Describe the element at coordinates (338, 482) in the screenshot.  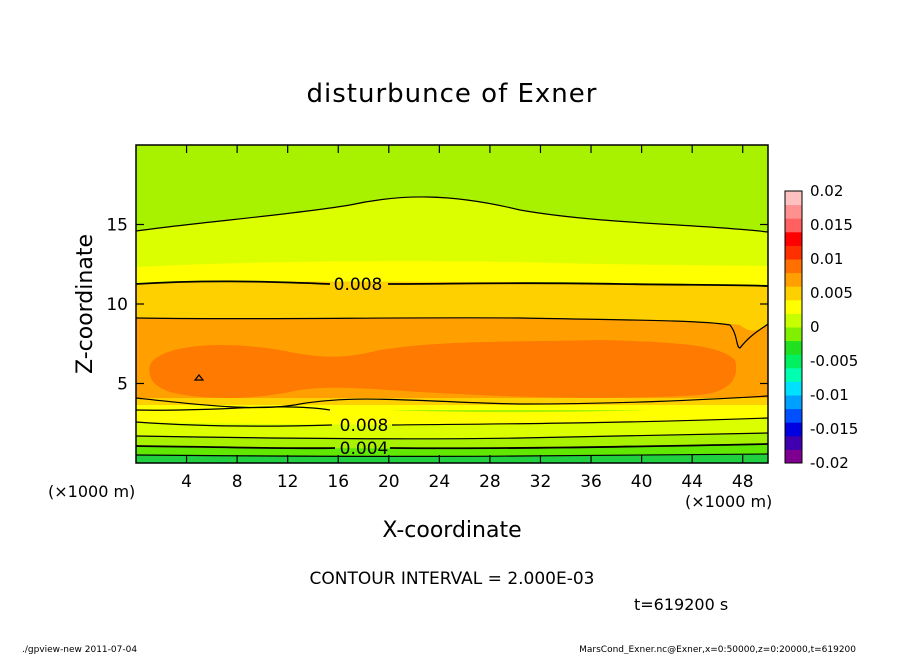
I see `x-tick-label: 16` at that location.